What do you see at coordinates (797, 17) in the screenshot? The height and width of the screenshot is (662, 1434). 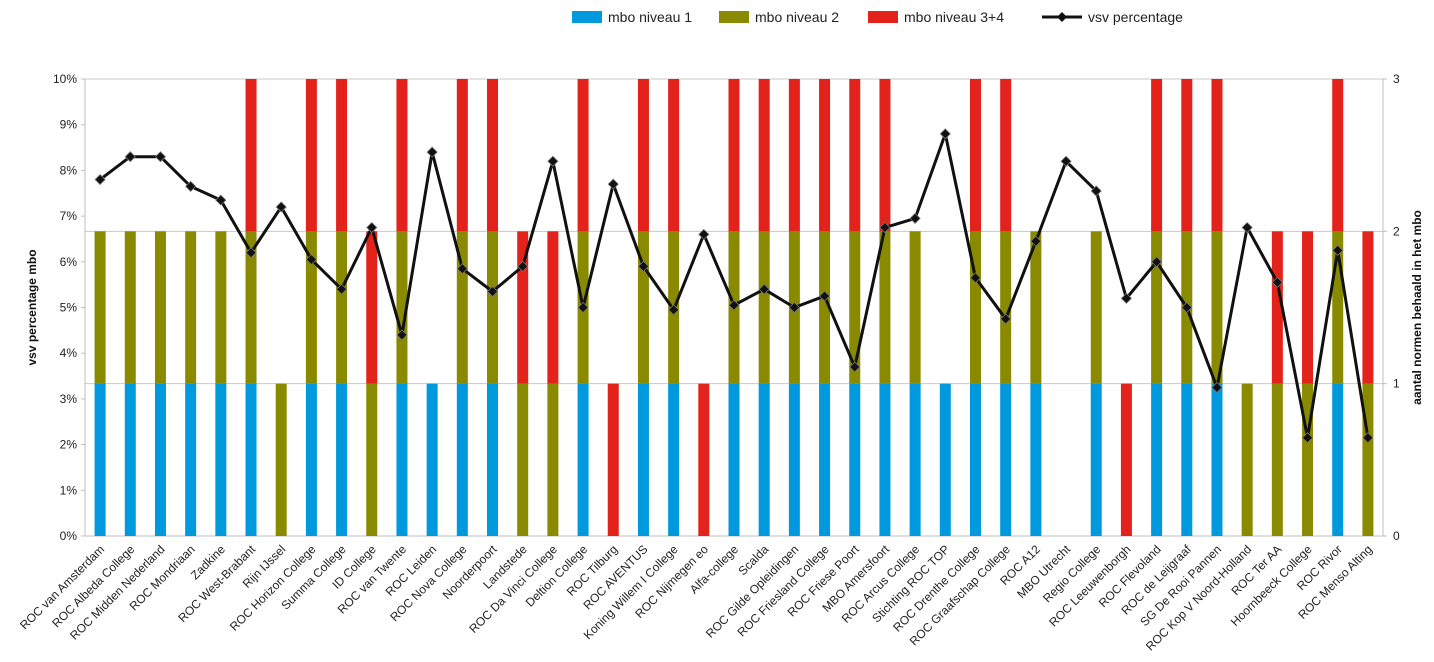 I see `legend-label: mbo niveau 2` at bounding box center [797, 17].